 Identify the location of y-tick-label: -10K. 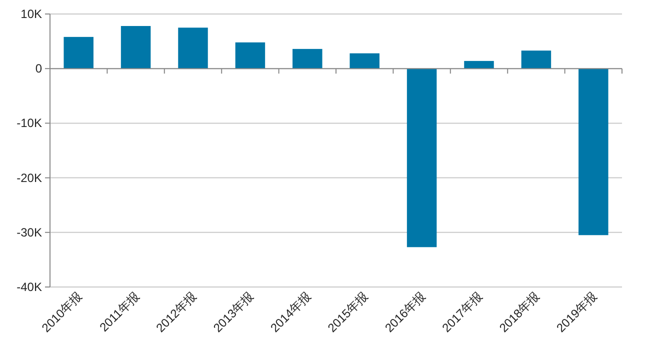
(29, 123).